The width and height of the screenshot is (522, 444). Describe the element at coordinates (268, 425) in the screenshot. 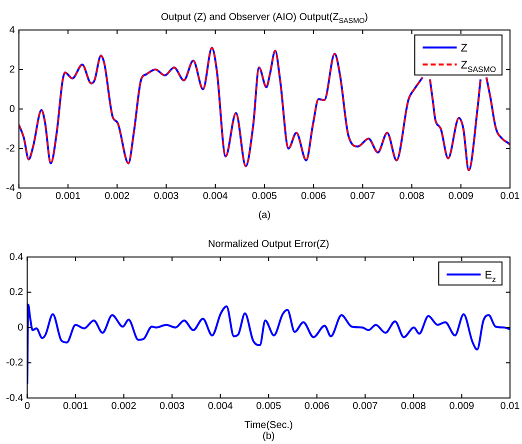

I see `x-axis-title: Time(Sec.)` at that location.